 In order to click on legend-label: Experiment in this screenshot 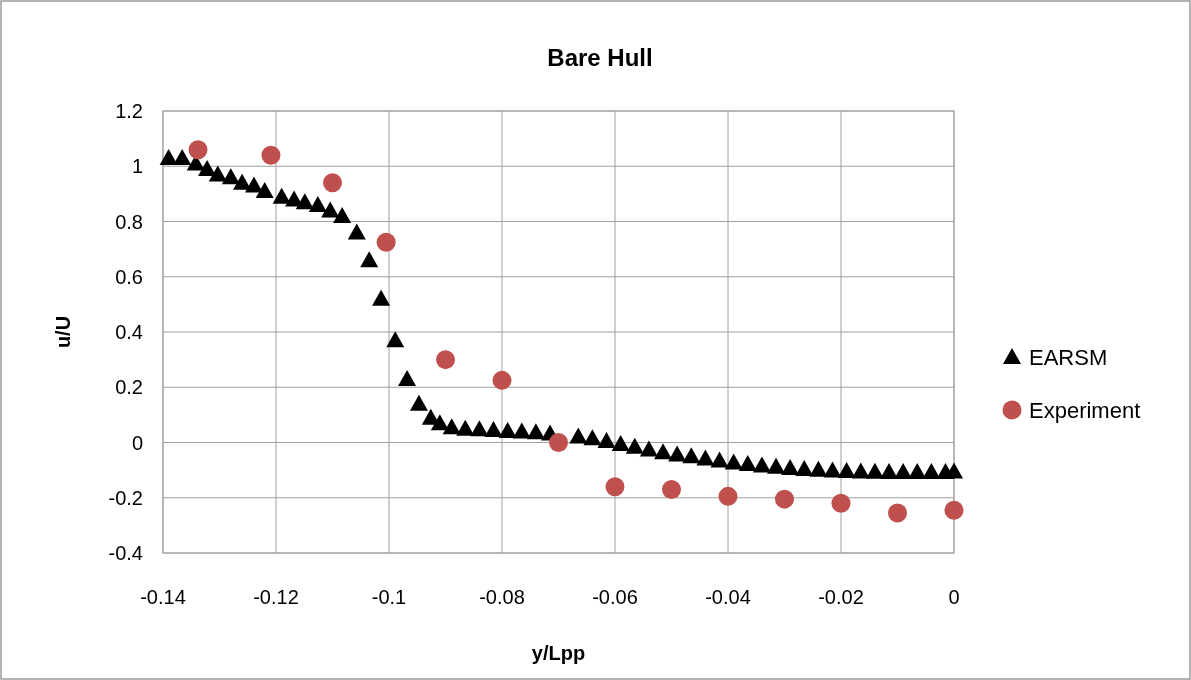, I will do `click(1085, 410)`.